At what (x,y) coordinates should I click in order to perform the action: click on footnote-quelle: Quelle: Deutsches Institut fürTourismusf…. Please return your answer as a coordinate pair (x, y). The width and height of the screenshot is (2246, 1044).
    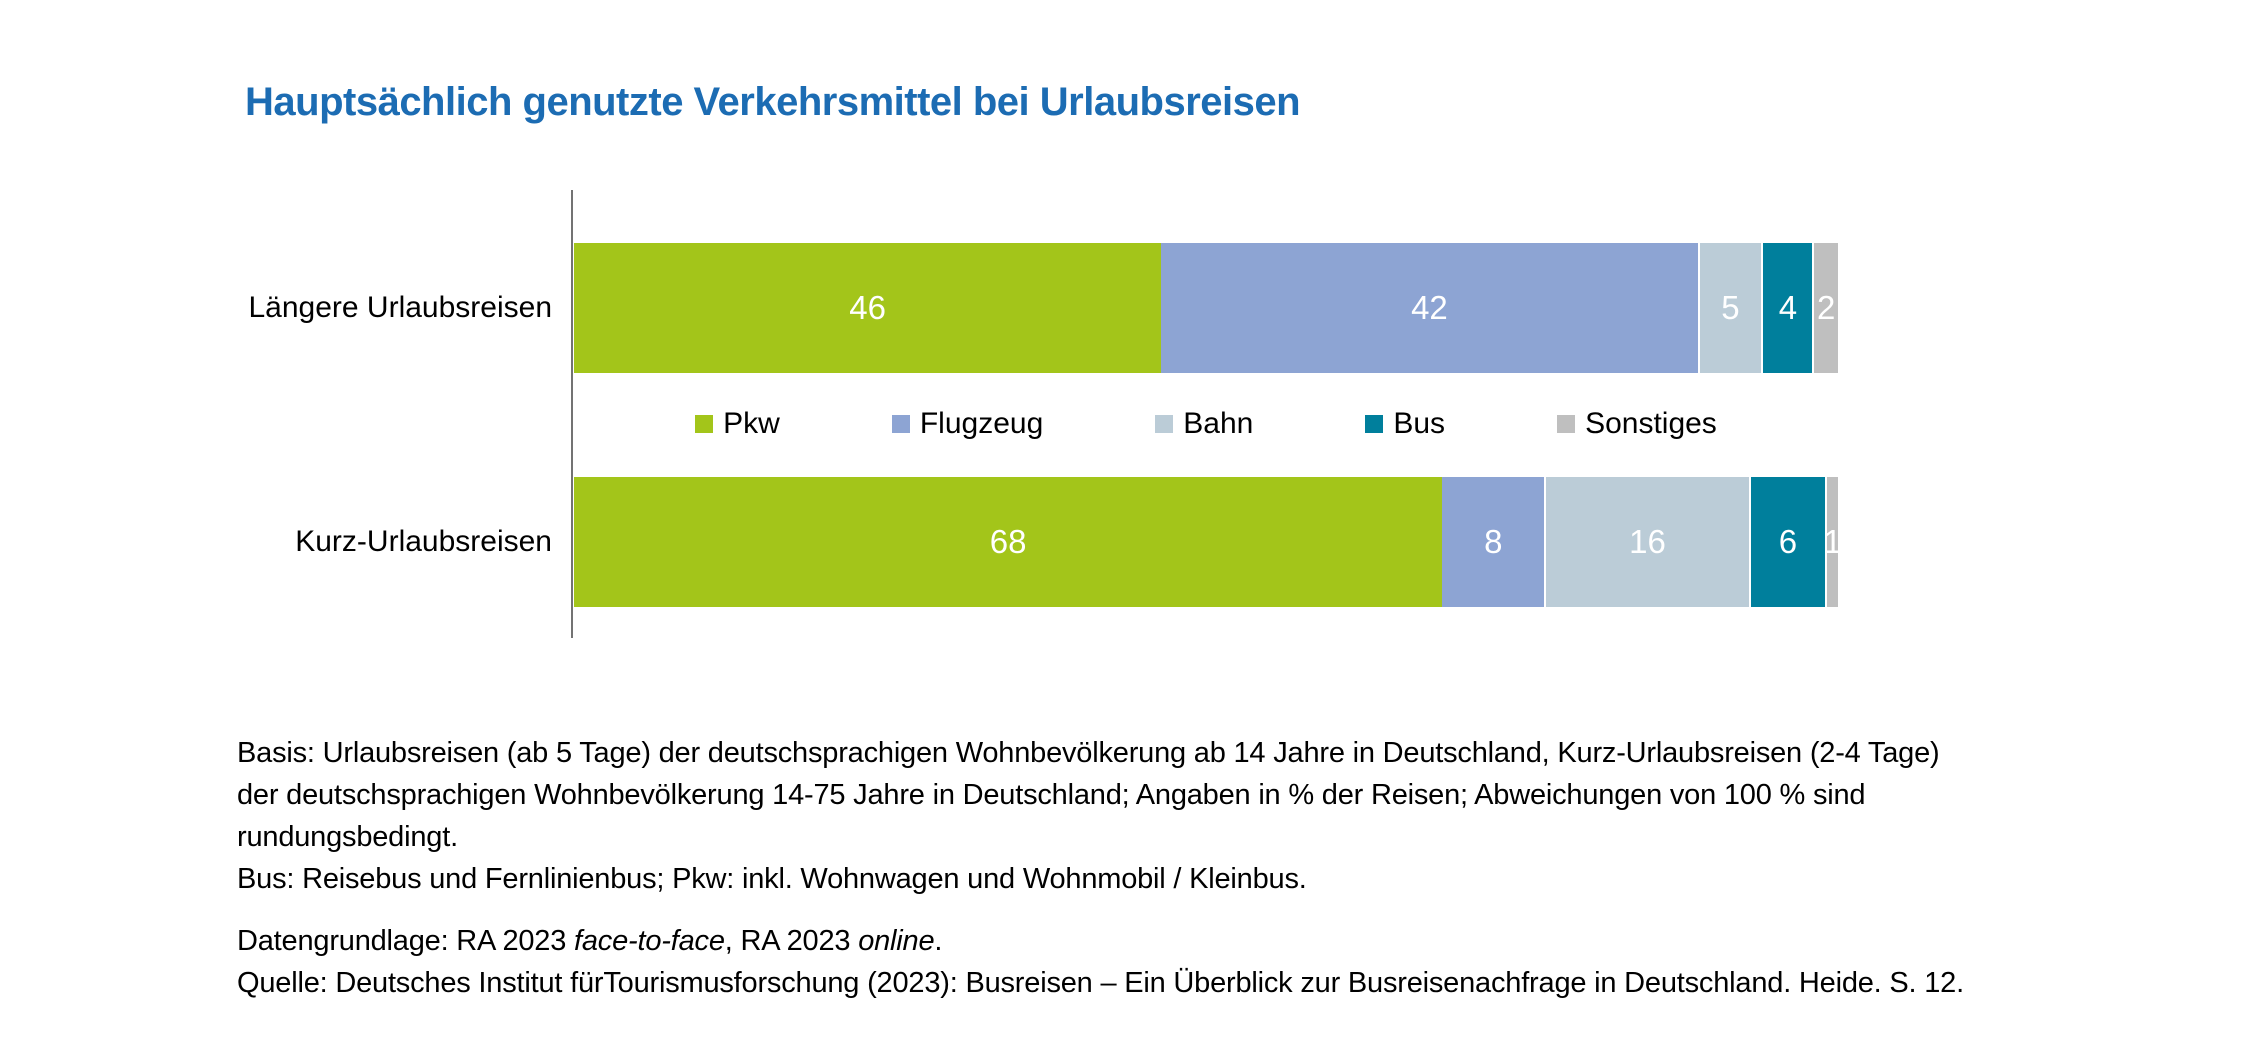
    Looking at the image, I should click on (1100, 983).